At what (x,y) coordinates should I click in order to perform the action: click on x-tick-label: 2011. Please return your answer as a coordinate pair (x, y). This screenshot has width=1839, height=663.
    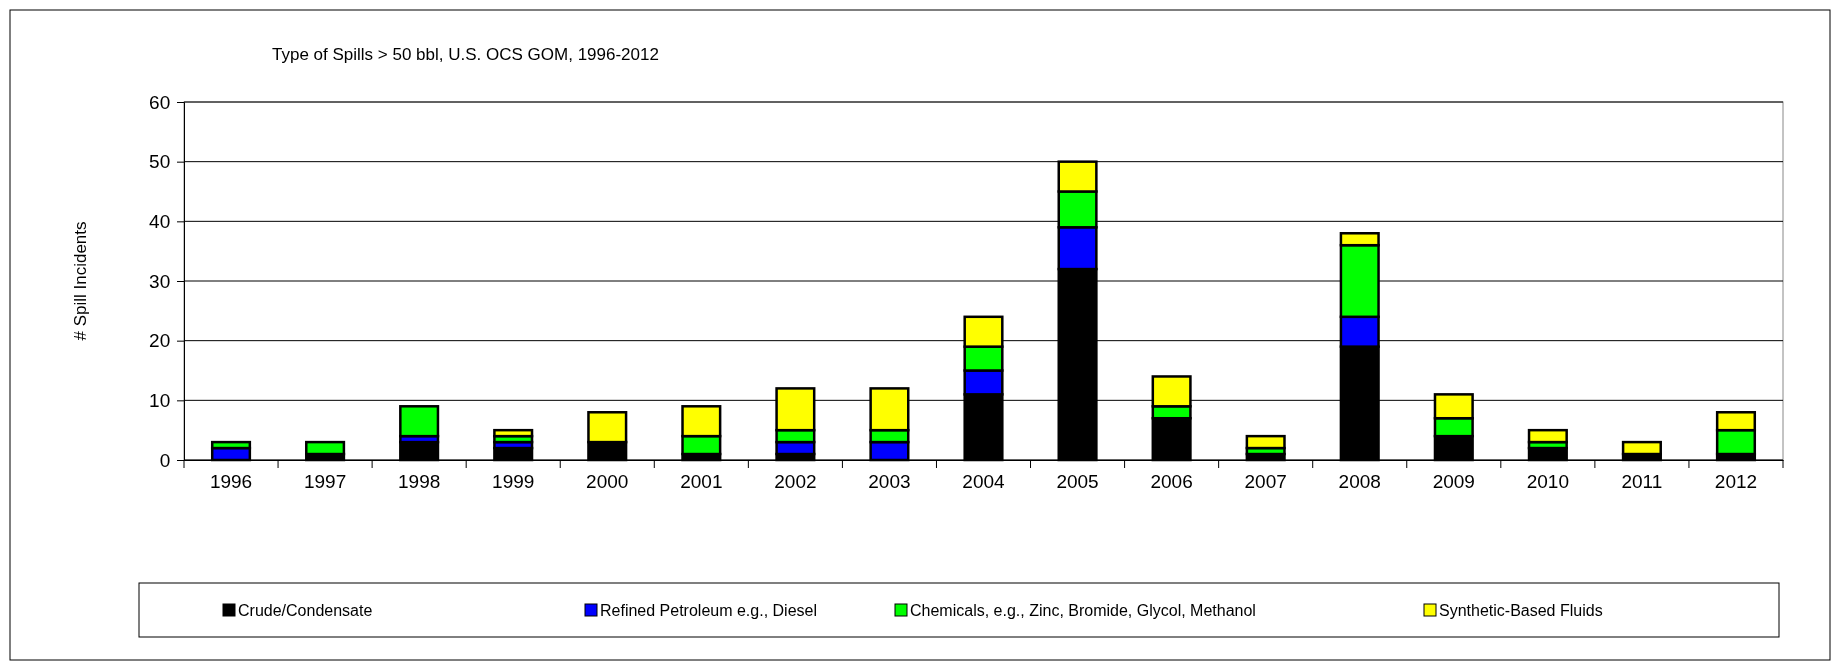
    Looking at the image, I should click on (1642, 481).